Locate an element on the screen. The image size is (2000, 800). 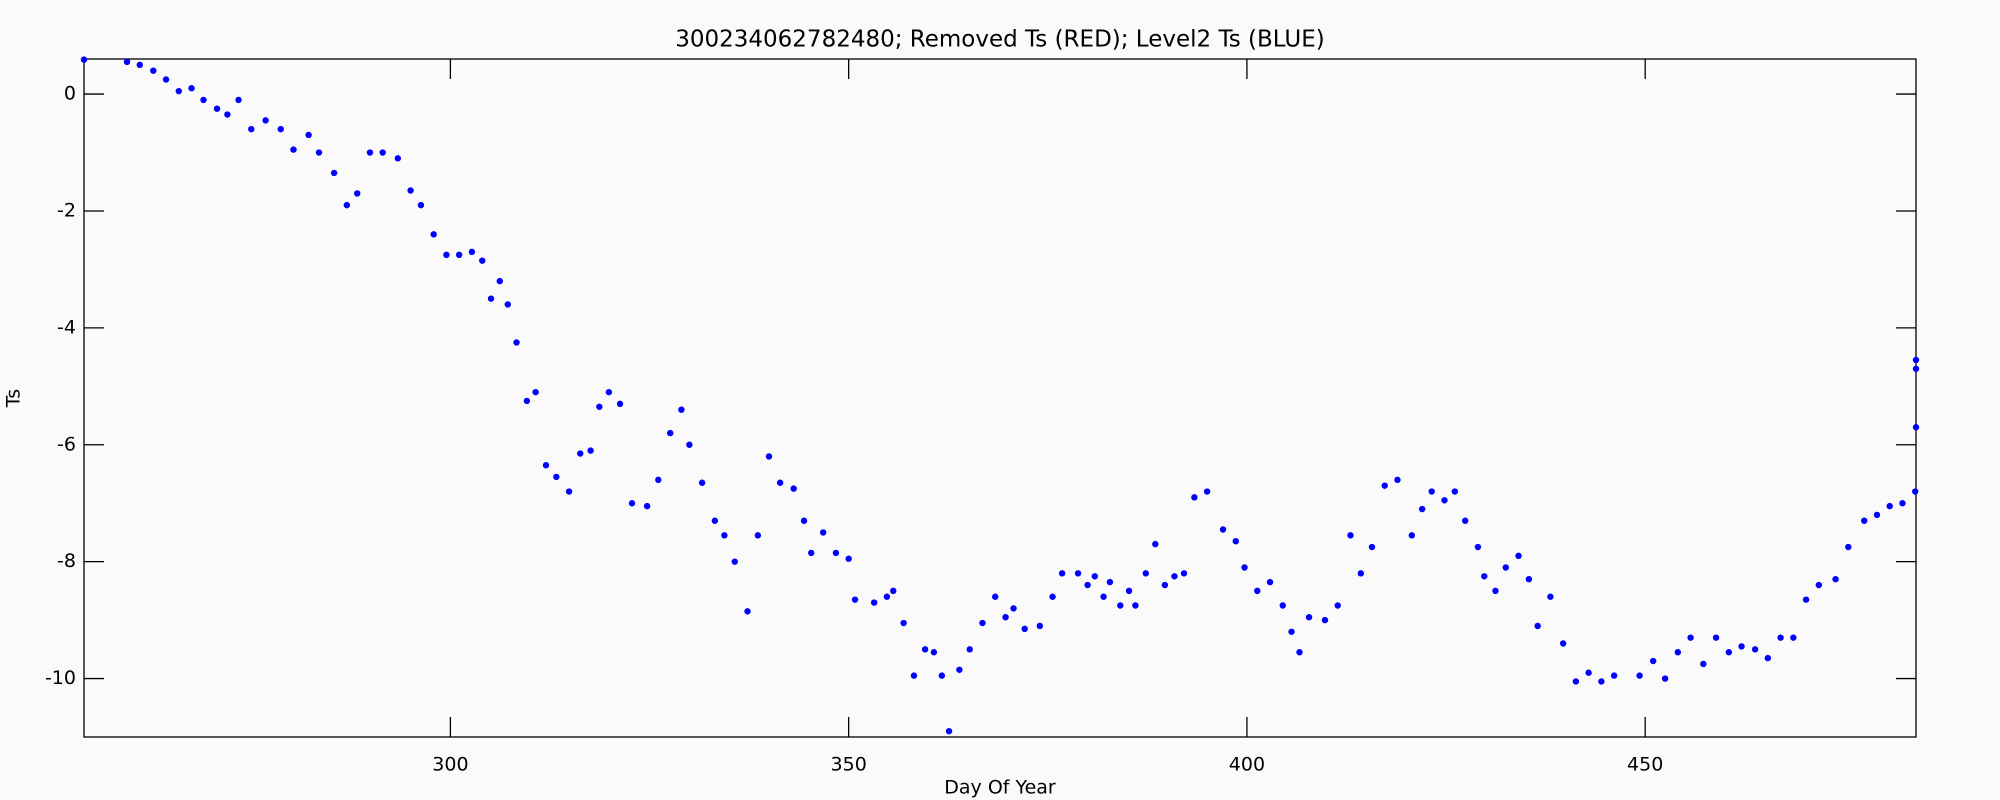
y-tick-label: -4 is located at coordinates (66, 327).